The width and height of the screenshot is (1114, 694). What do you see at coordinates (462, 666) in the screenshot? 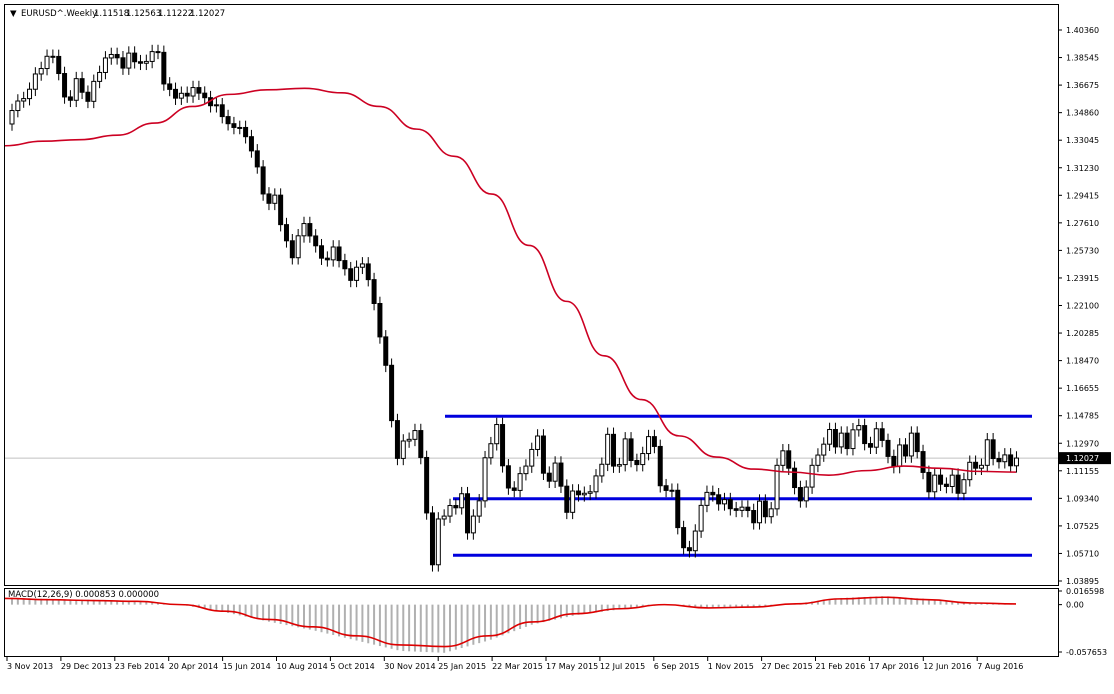
I see `x-tick-label: 25 Jan 2015` at bounding box center [462, 666].